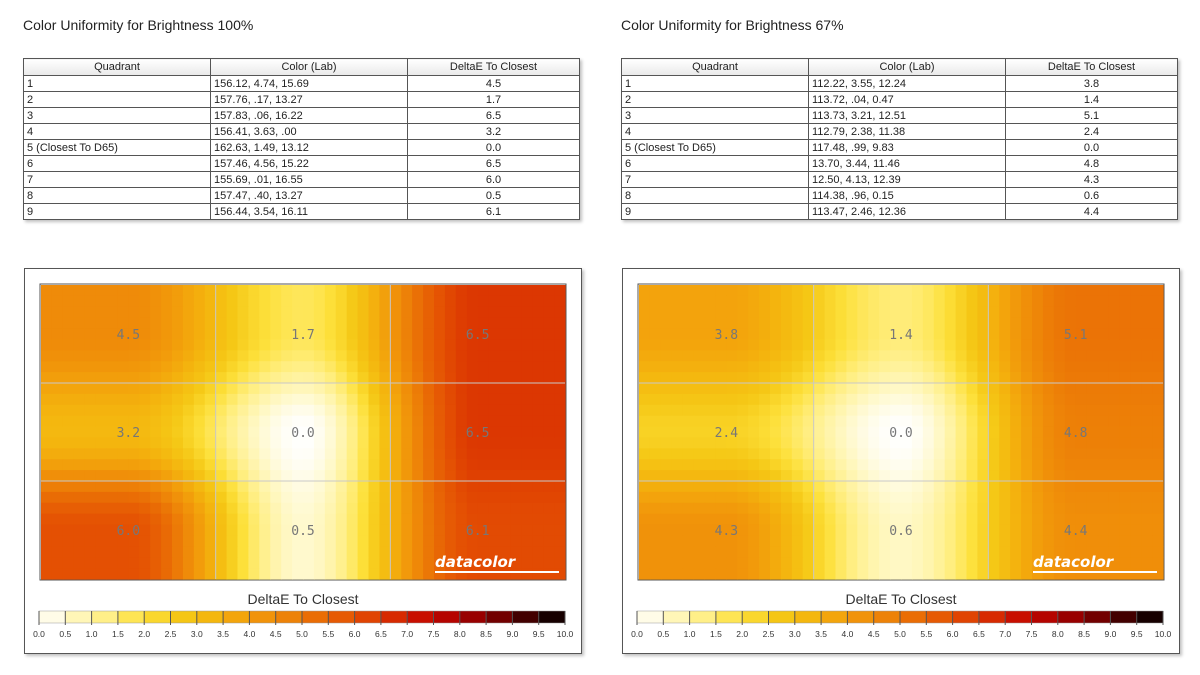 This screenshot has height=675, width=1200. What do you see at coordinates (301, 67) in the screenshot?
I see `table-header-row: Quadrant Color (Lab) DeltaE To Closest` at bounding box center [301, 67].